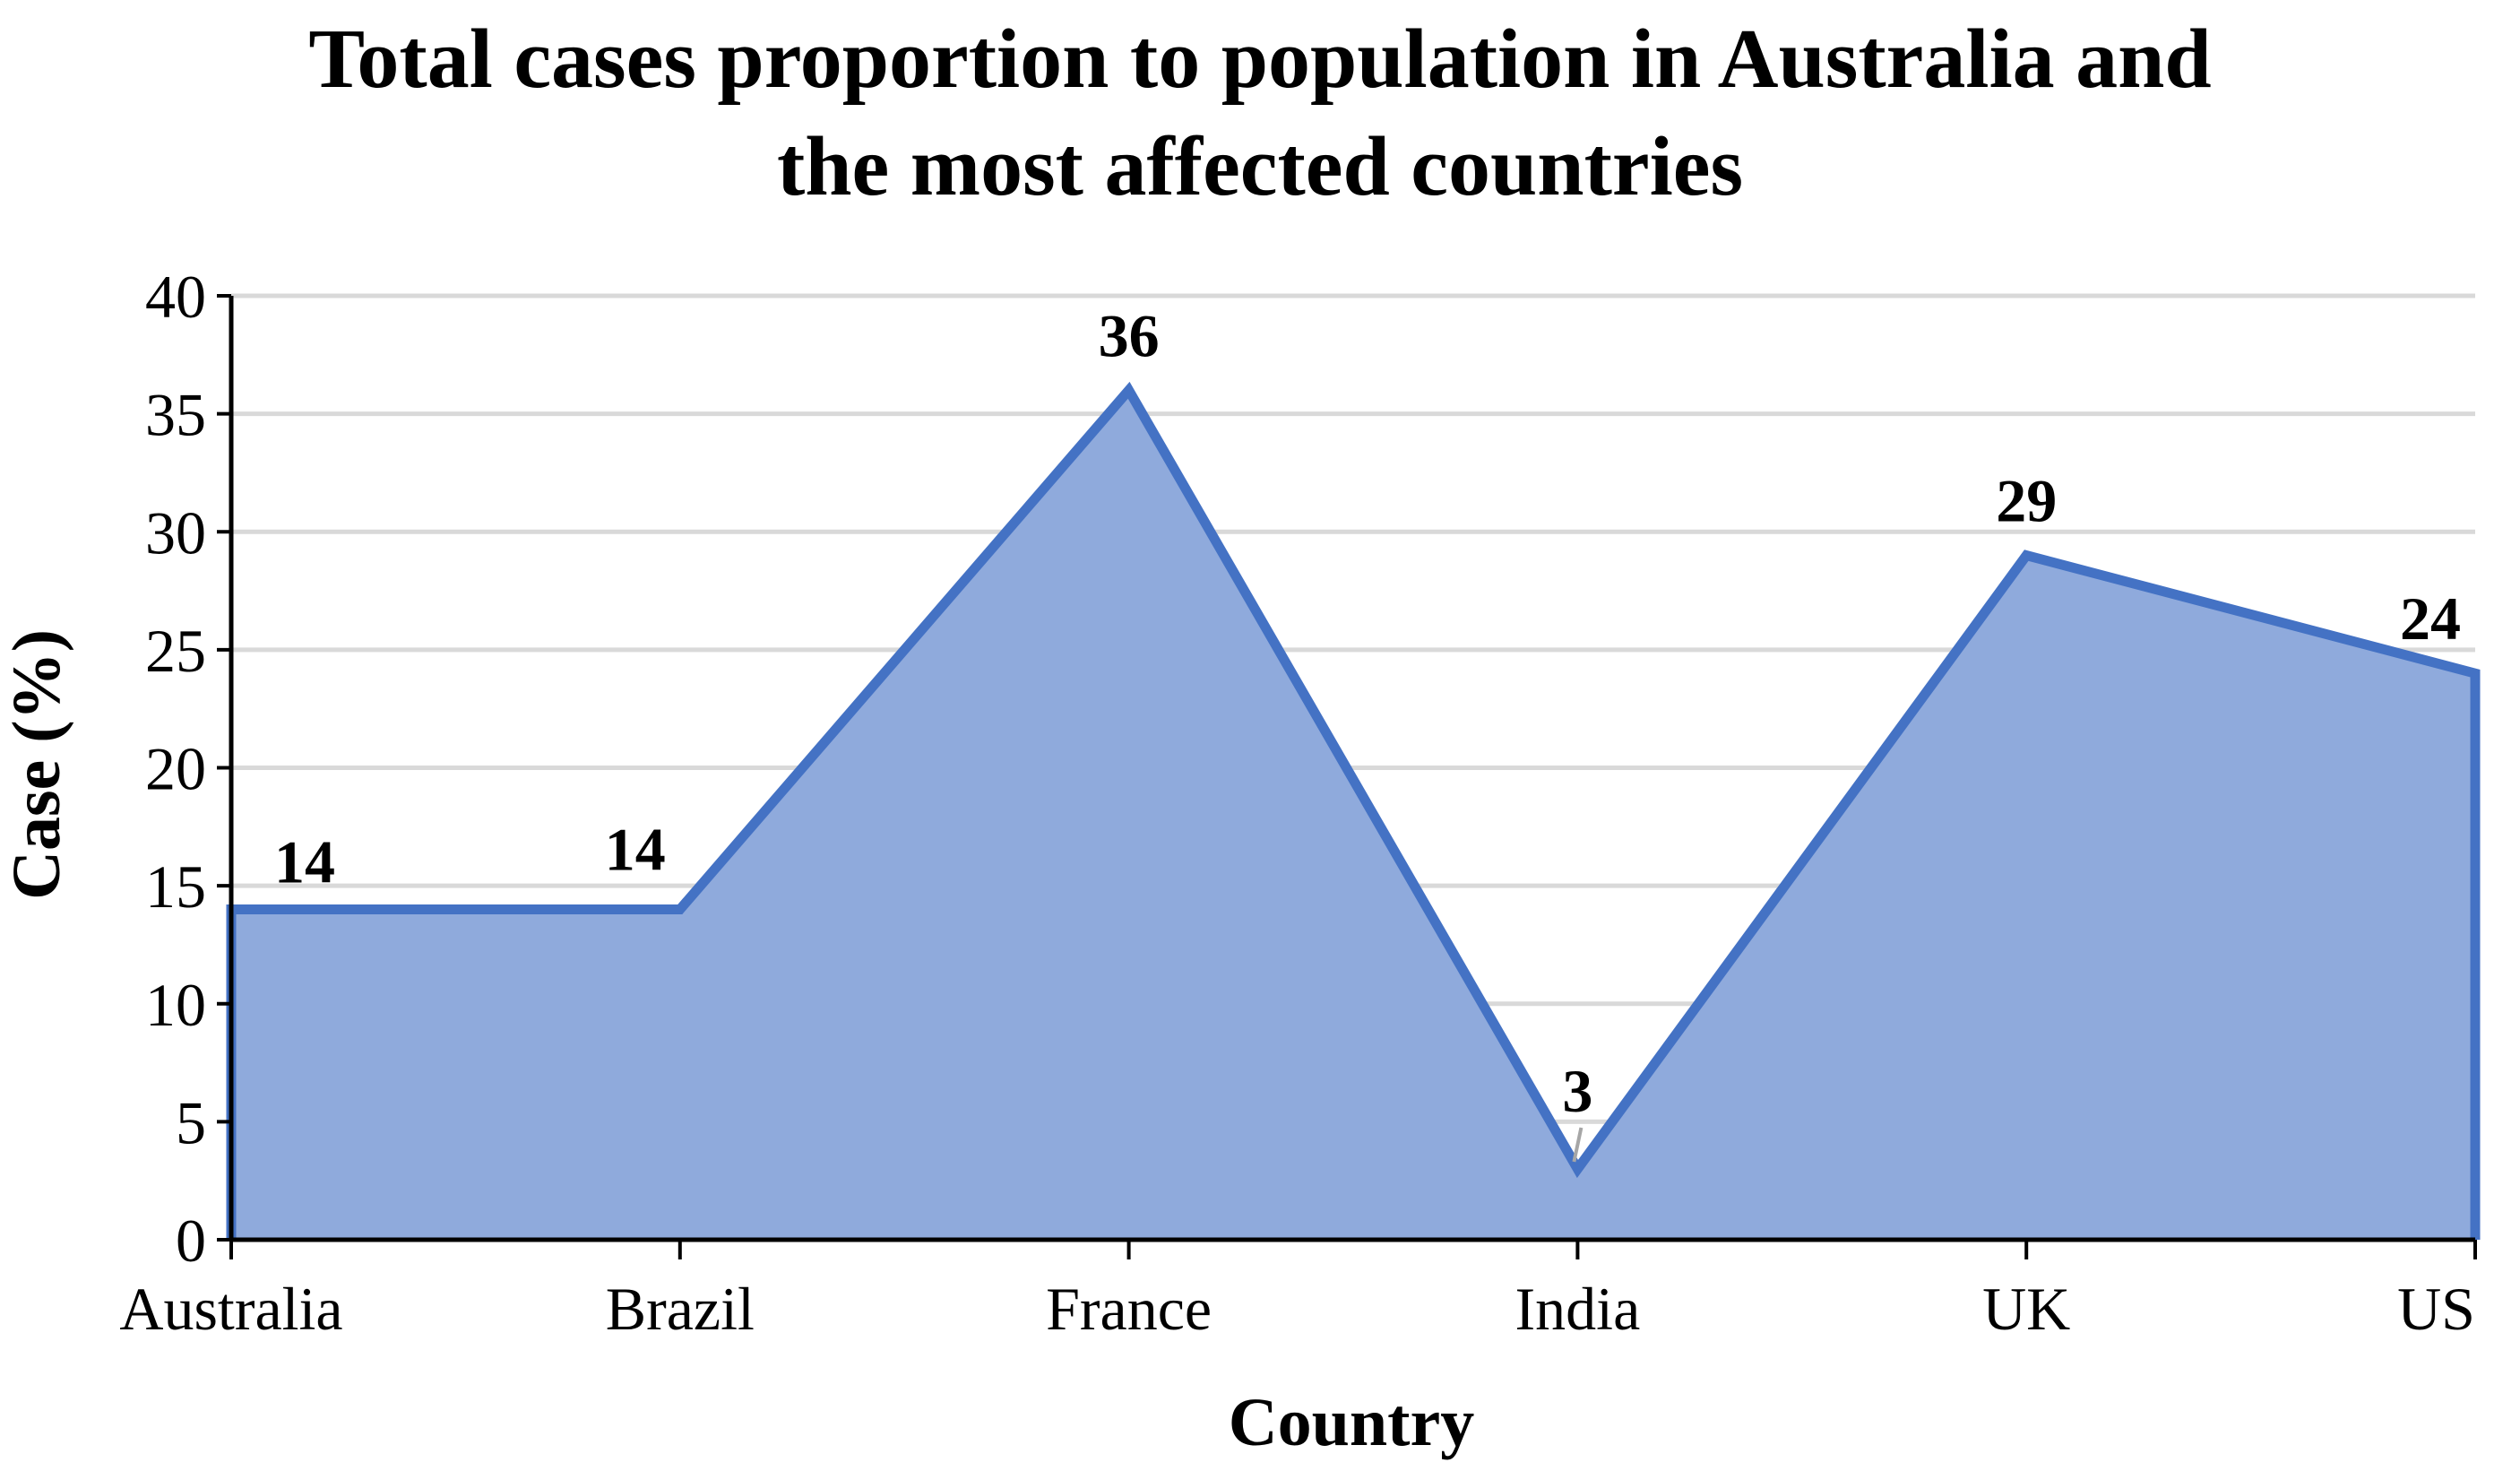 The image size is (2520, 1471). I want to click on x-tick-label: Australia, so click(231, 1309).